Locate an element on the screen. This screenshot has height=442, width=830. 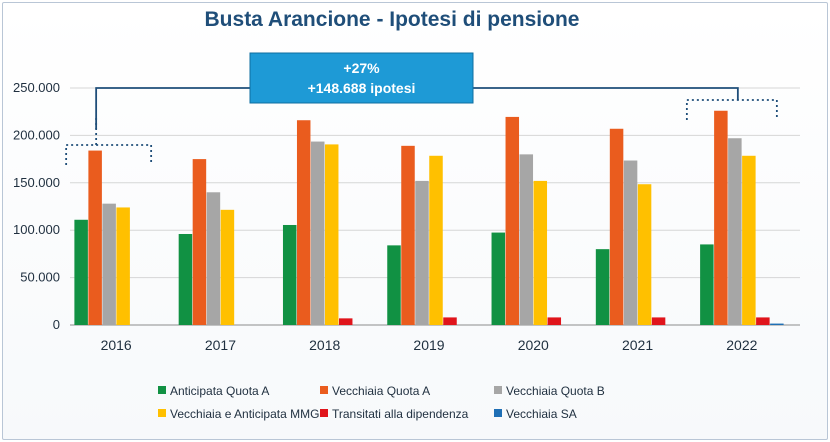
y-tick-label: 50.000 is located at coordinates (40, 277).